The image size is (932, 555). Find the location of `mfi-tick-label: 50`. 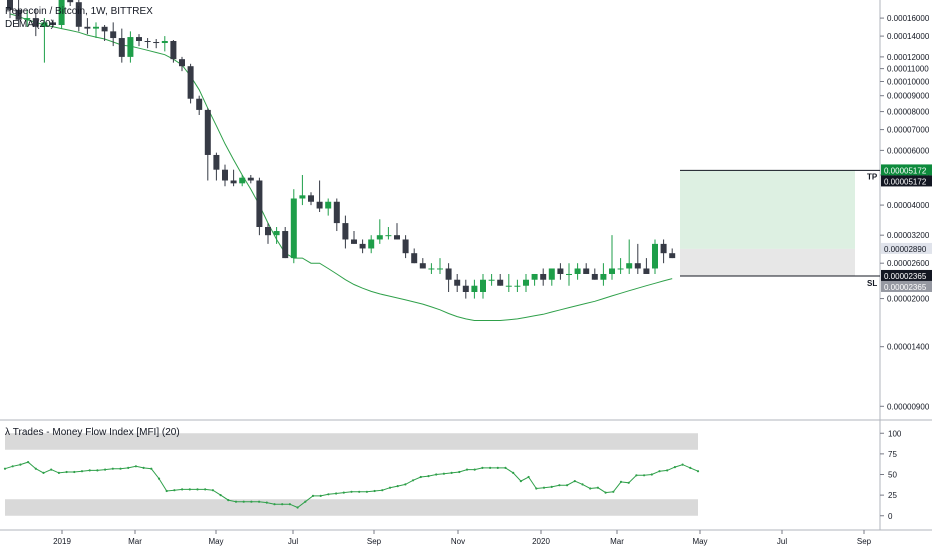

mfi-tick-label: 50 is located at coordinates (892, 475).